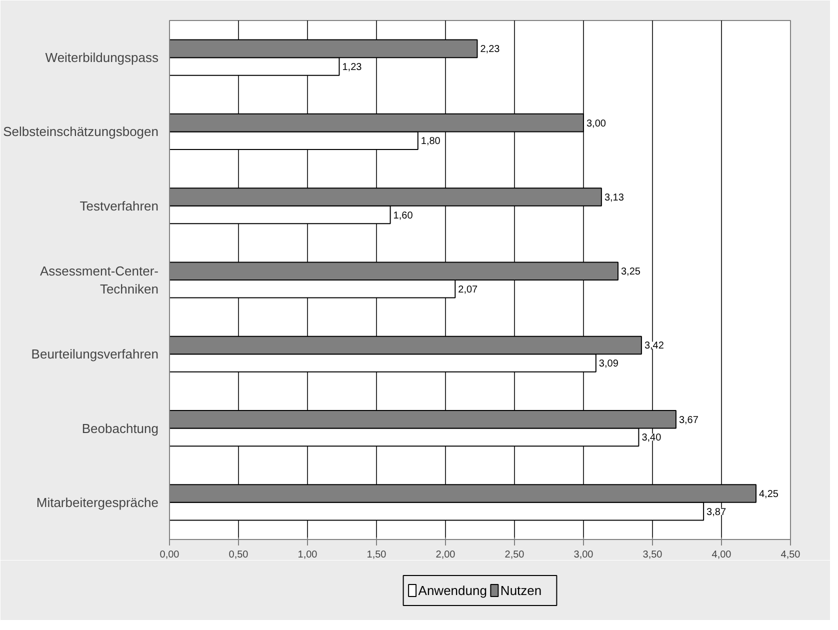  What do you see at coordinates (688, 420) in the screenshot?
I see `data-label: 3,67` at bounding box center [688, 420].